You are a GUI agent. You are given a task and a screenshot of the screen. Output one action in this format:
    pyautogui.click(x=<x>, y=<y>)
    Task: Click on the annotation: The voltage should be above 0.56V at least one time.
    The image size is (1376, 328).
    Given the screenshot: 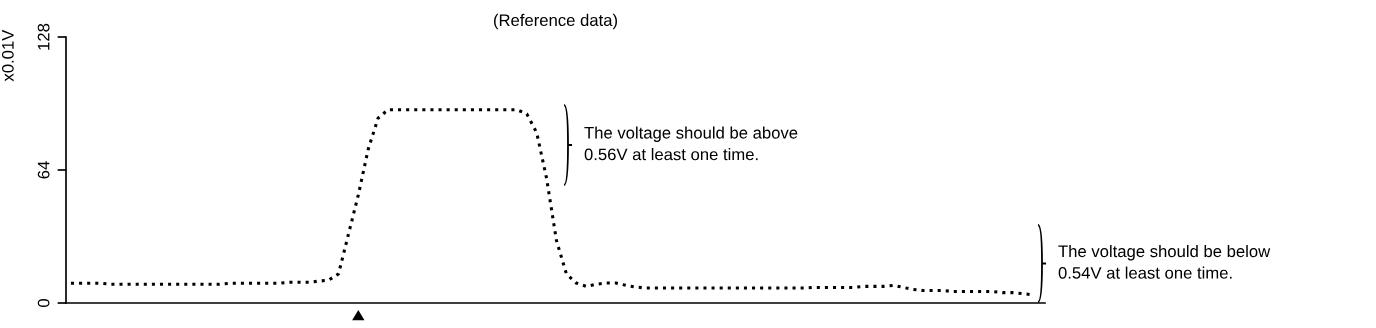 What is the action you would take?
    pyautogui.click(x=691, y=143)
    